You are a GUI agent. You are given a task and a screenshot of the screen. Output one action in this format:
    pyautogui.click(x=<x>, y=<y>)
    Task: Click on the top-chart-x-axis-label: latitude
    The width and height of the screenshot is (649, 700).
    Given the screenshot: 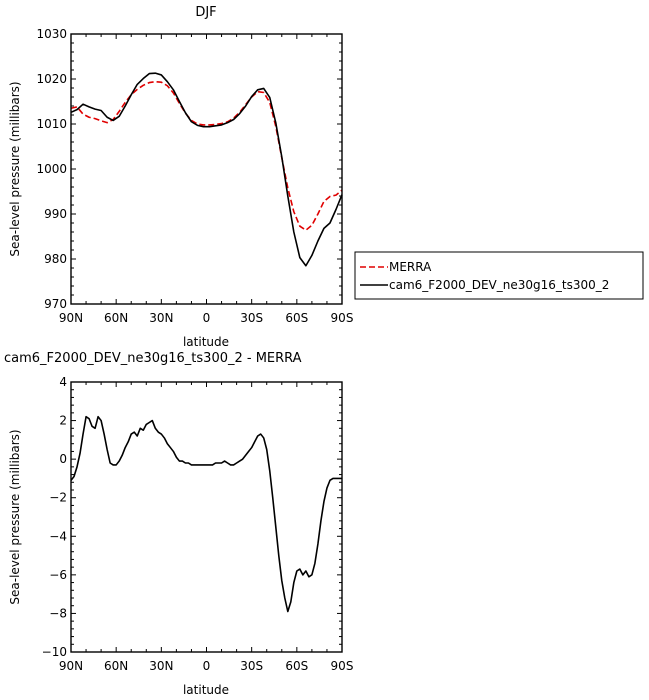 What is the action you would take?
    pyautogui.click(x=206, y=342)
    